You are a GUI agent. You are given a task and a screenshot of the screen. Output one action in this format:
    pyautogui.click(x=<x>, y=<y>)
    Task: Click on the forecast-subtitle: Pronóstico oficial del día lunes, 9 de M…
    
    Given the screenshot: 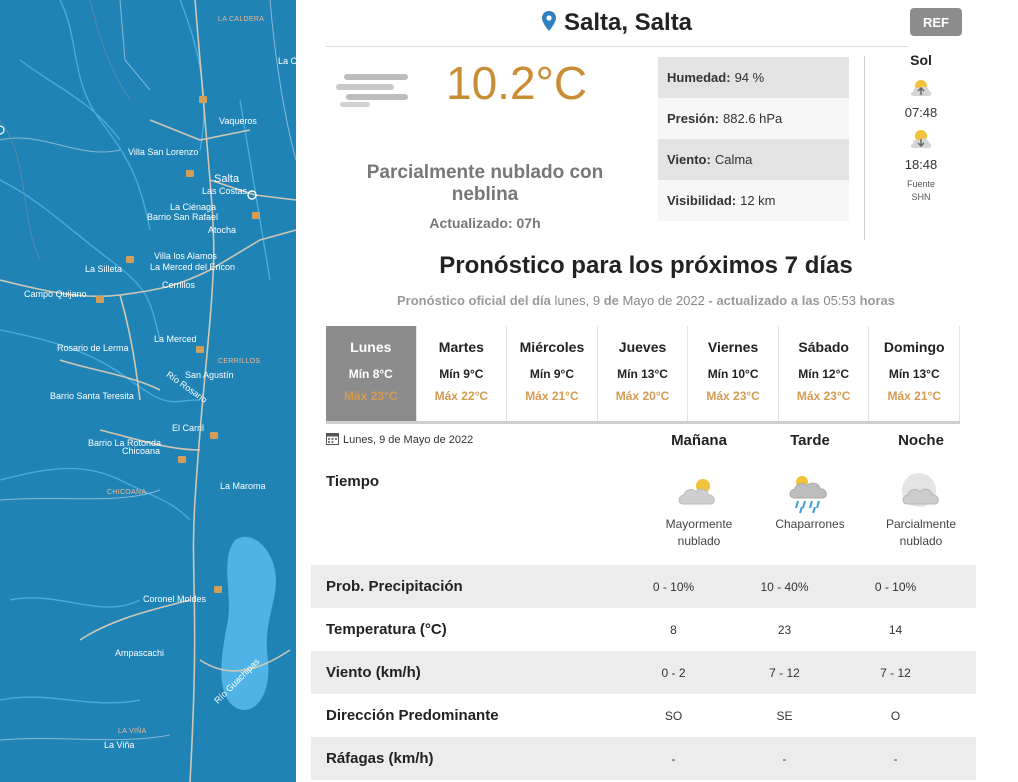 What is the action you would take?
    pyautogui.click(x=646, y=300)
    